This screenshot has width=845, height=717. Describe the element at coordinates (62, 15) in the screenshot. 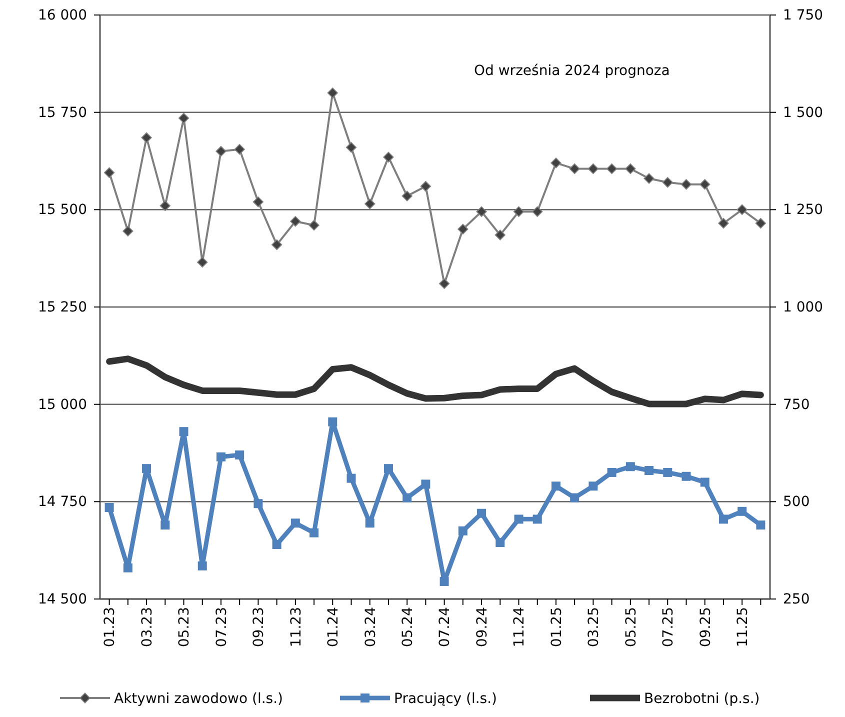

I see `y-tick-label: 16 000` at that location.